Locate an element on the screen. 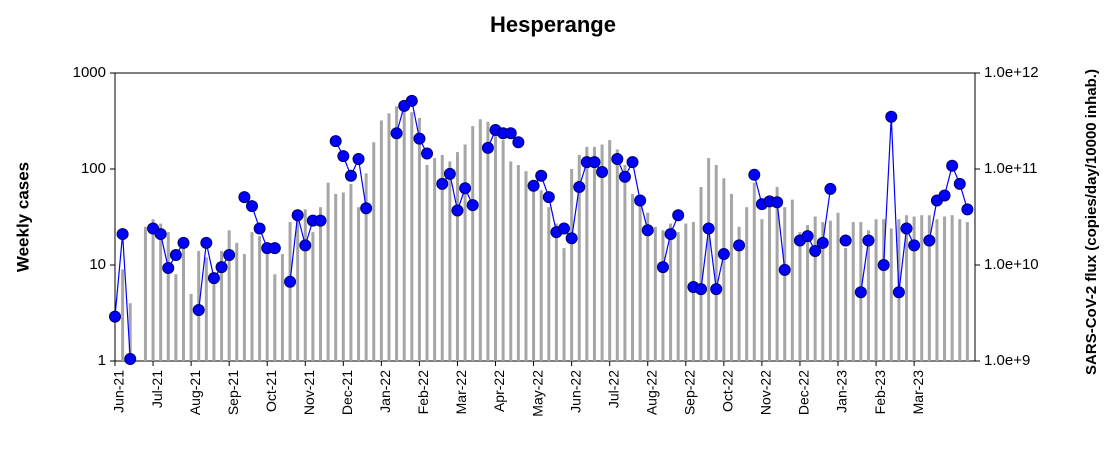 The width and height of the screenshot is (1109, 457). x-tick-label: Aug-22 is located at coordinates (651, 392).